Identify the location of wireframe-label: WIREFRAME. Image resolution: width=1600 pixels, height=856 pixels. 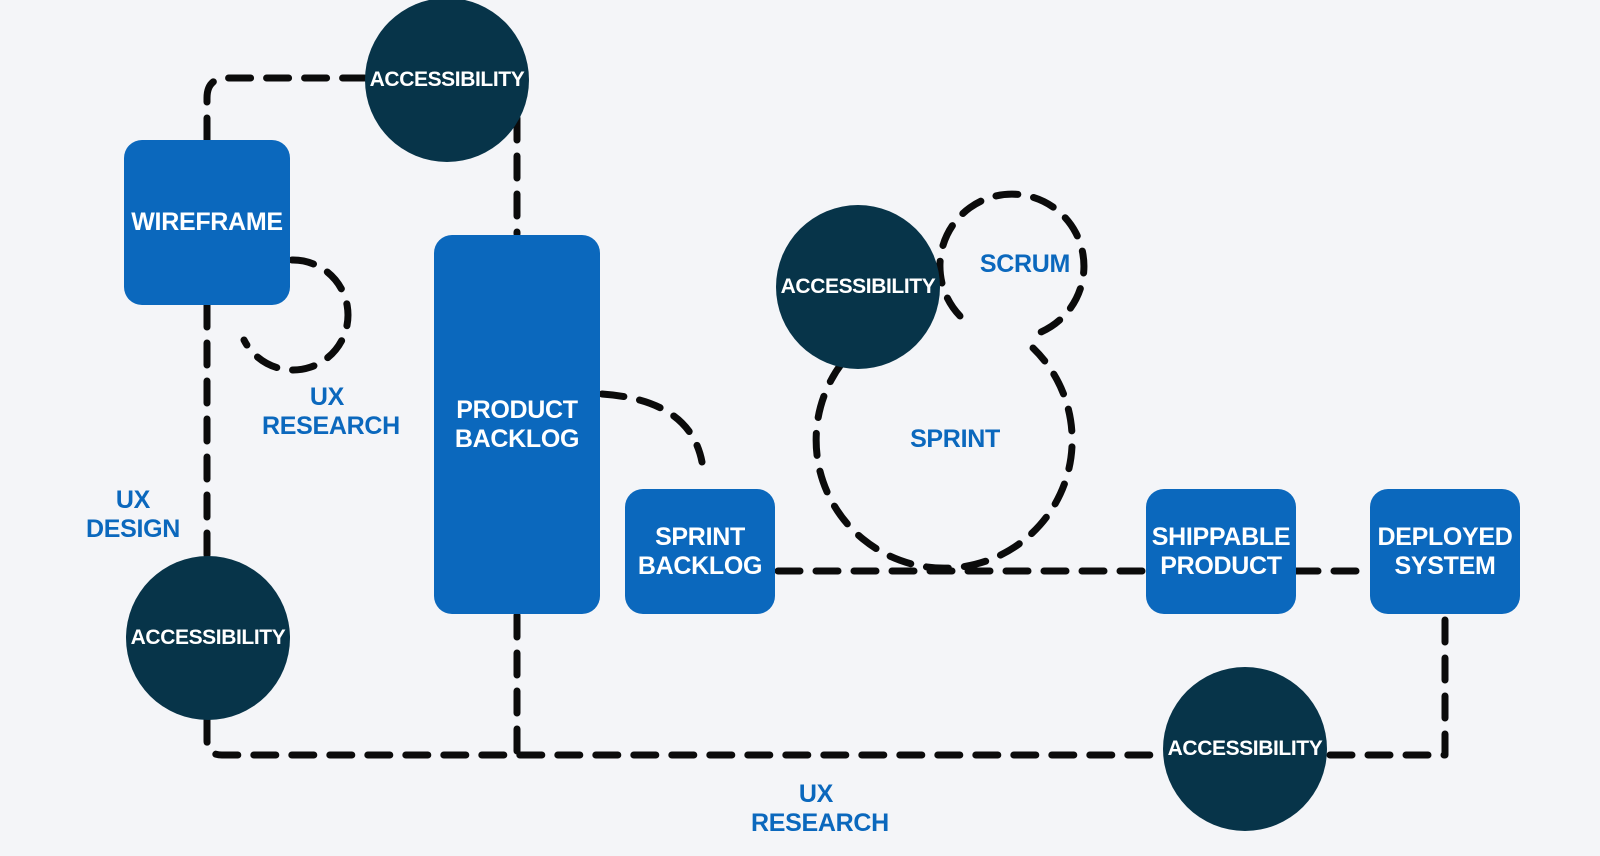
(207, 222).